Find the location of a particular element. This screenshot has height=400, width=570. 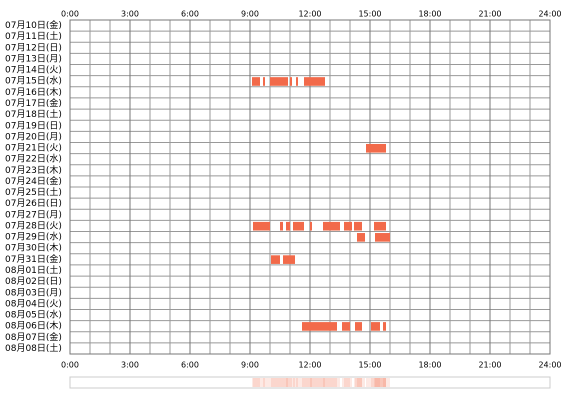

row-label: 07月23日(木) is located at coordinates (33, 170).